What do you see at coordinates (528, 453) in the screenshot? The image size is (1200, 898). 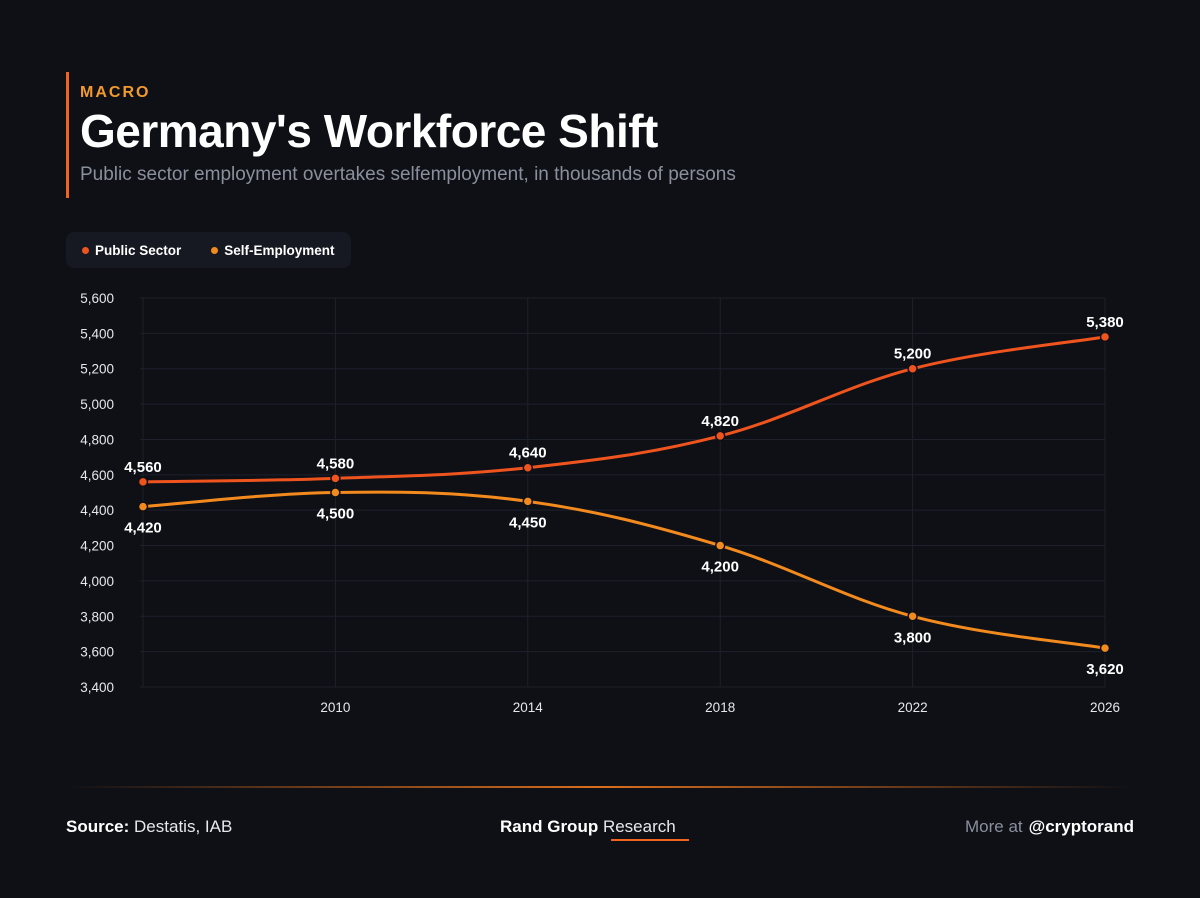 I see `data-label-public-sector: 4,640` at bounding box center [528, 453].